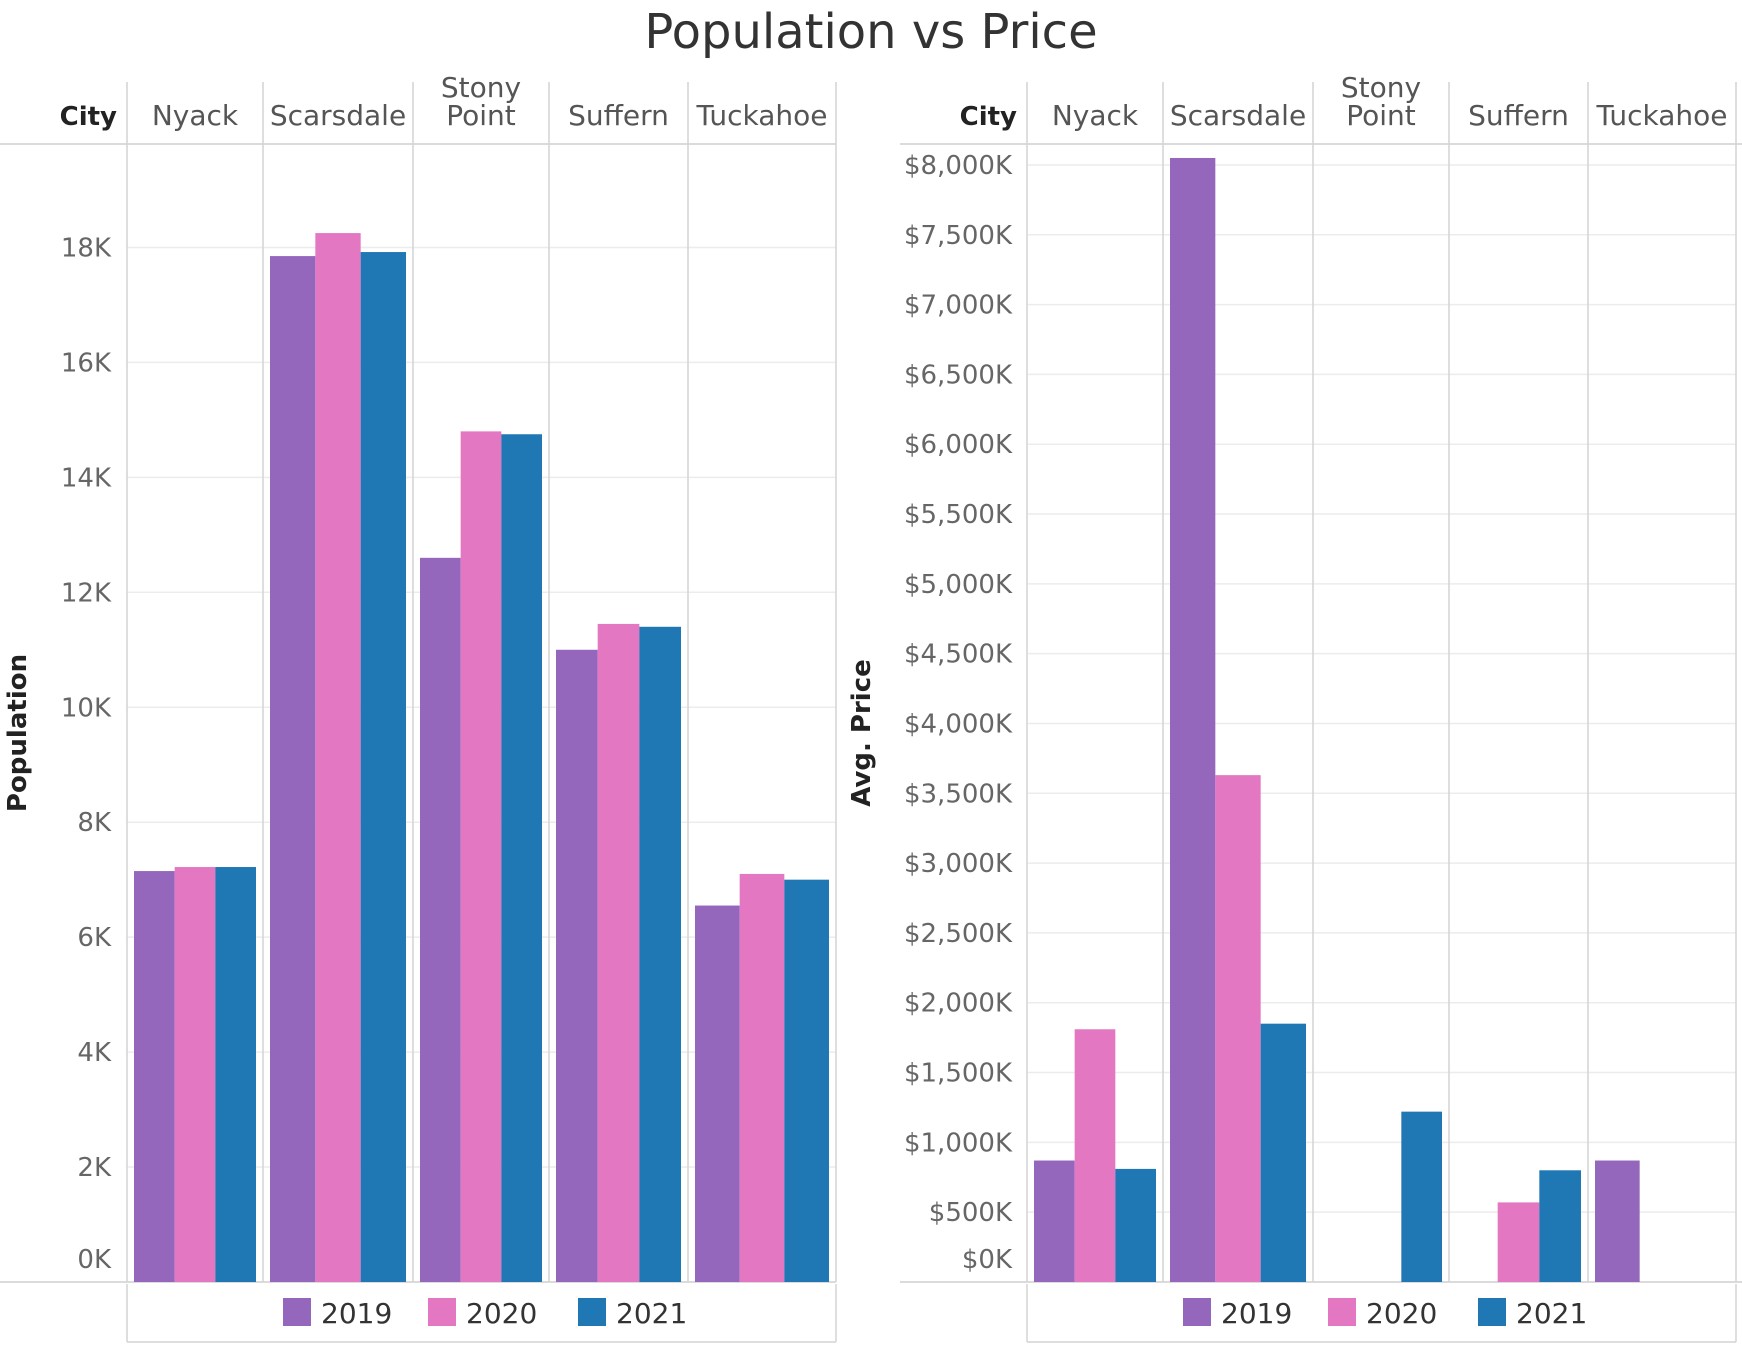 The width and height of the screenshot is (1742, 1348). Describe the element at coordinates (94, 938) in the screenshot. I see `y-tick-label: 6K` at that location.